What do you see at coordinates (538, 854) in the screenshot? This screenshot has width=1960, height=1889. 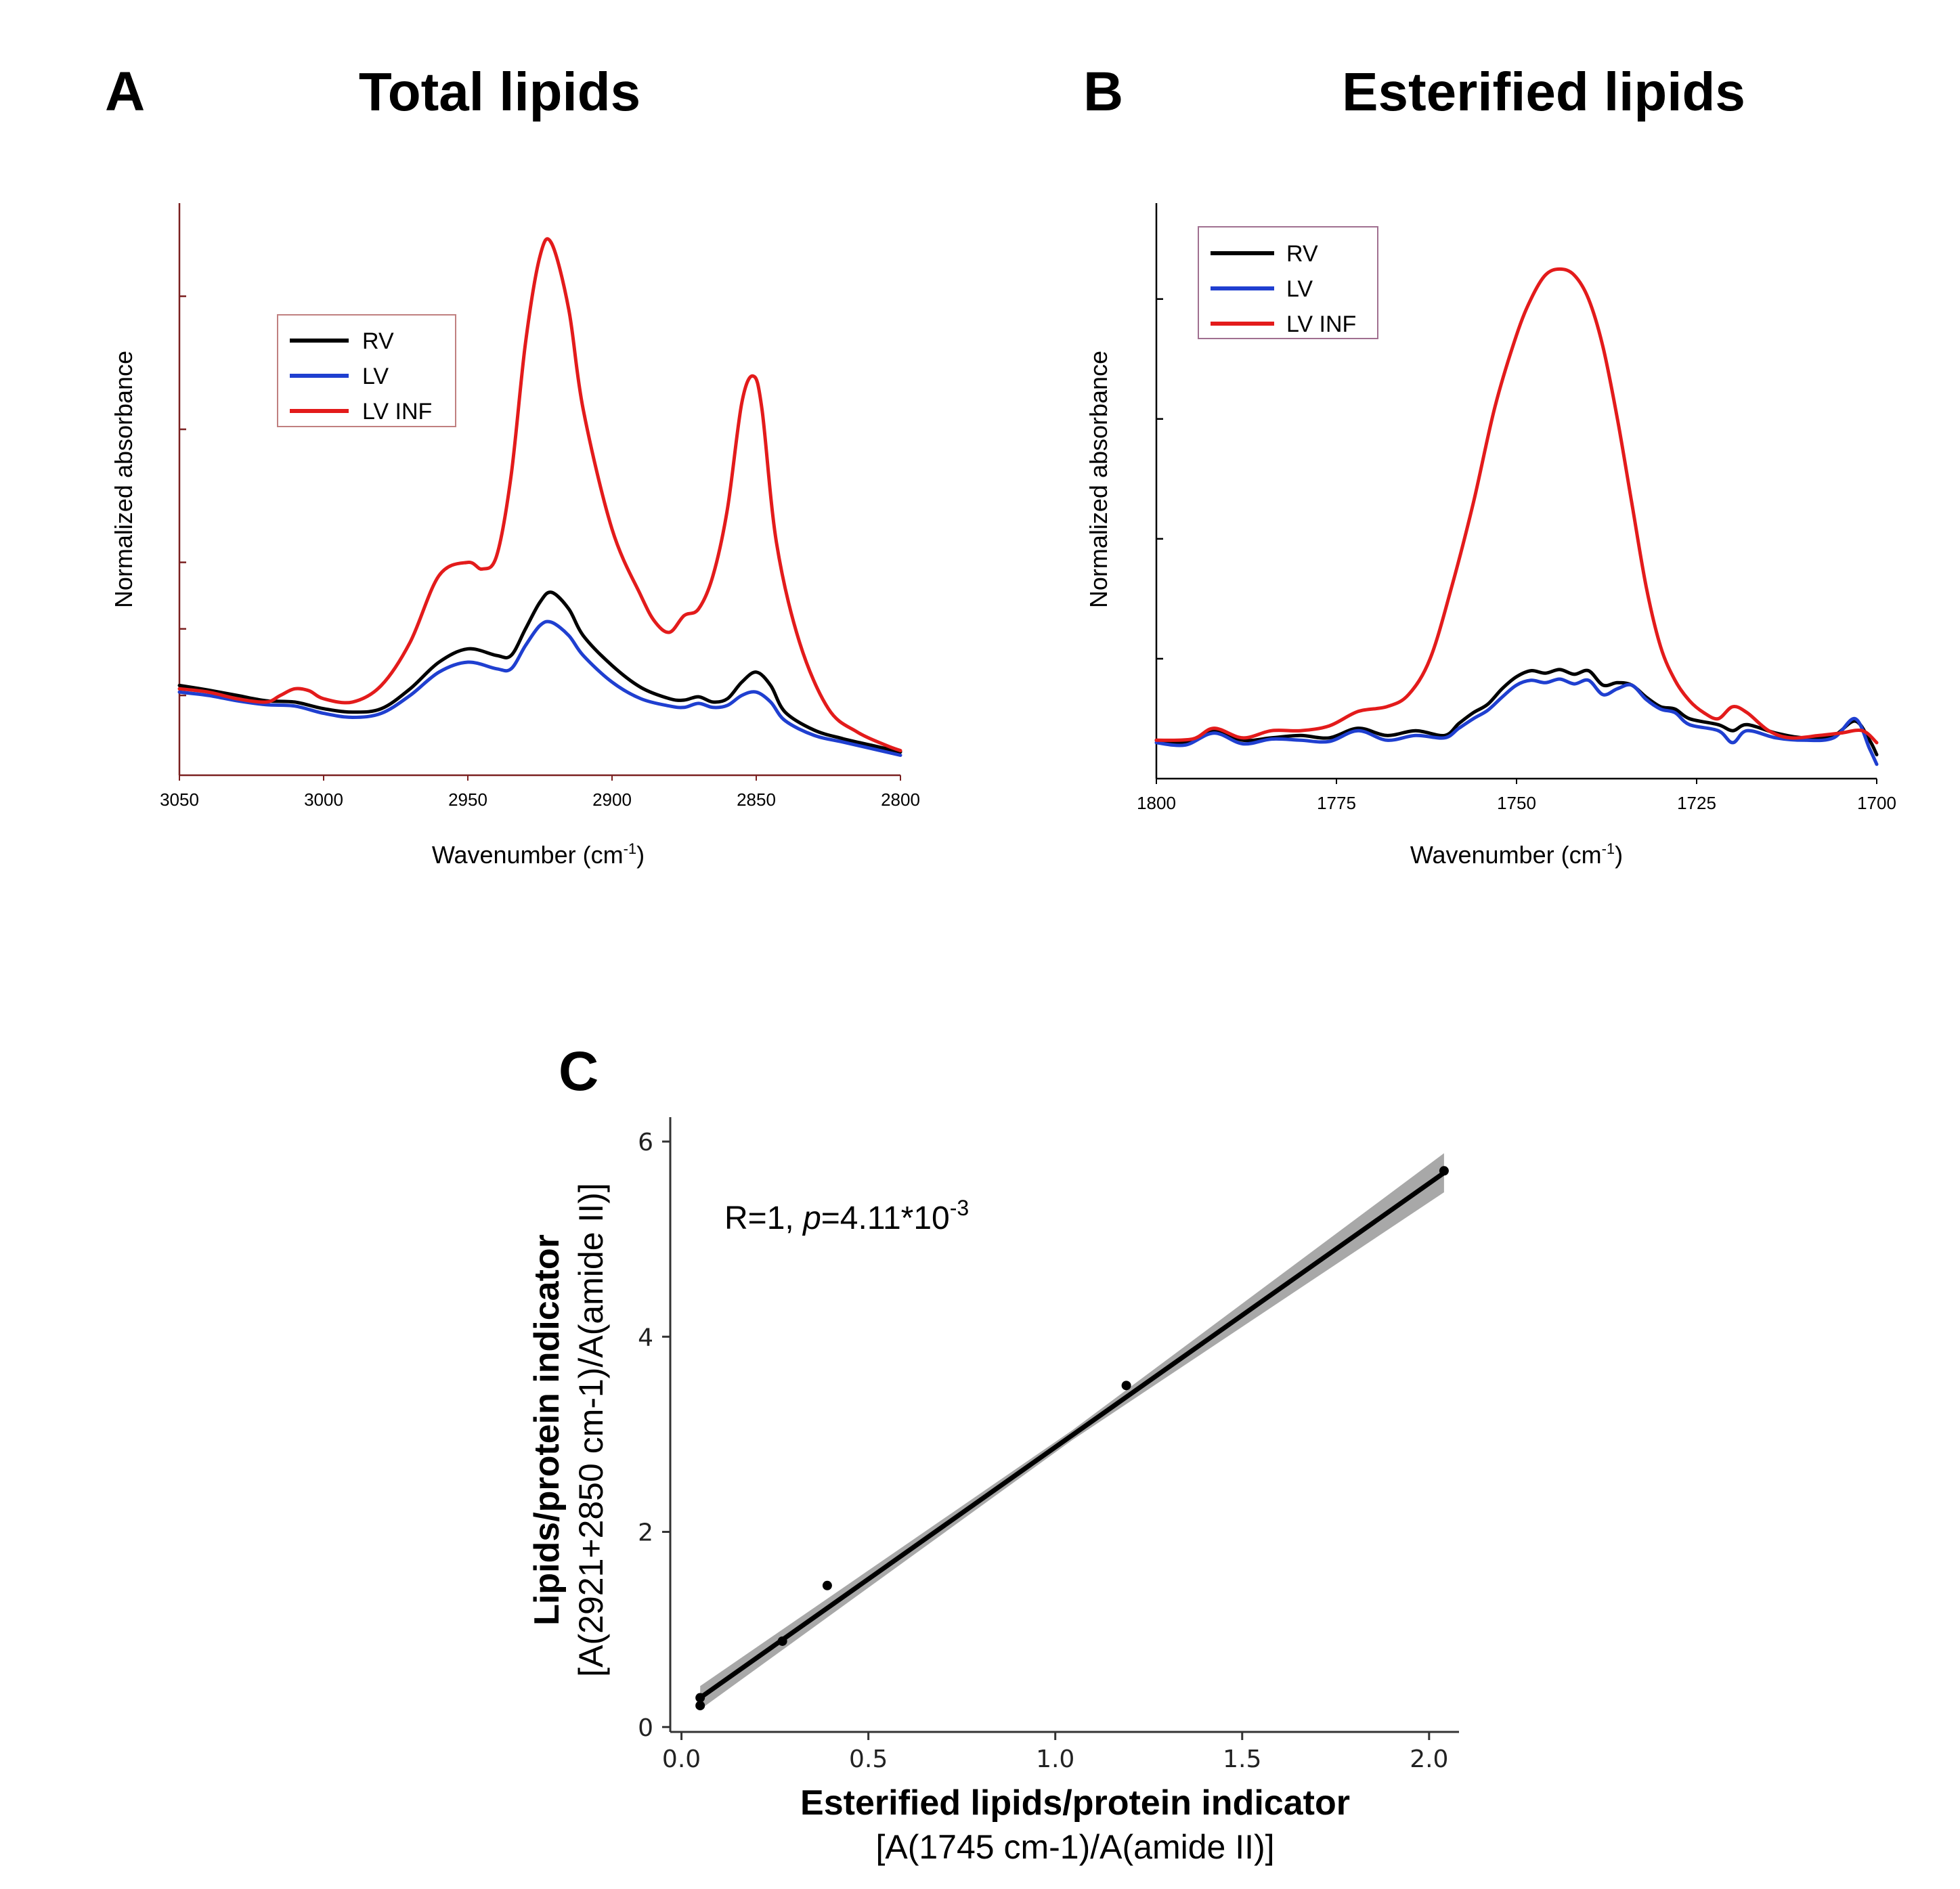 I see `panel-a-x-axis-label: Wavenumber (cm-1)` at bounding box center [538, 854].